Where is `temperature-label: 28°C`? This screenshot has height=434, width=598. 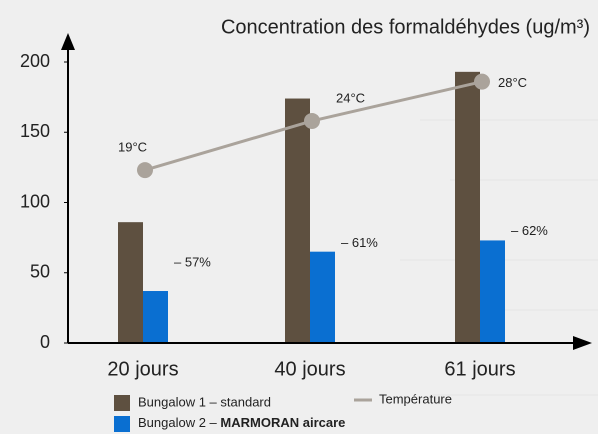 temperature-label: 28°C is located at coordinates (512, 82).